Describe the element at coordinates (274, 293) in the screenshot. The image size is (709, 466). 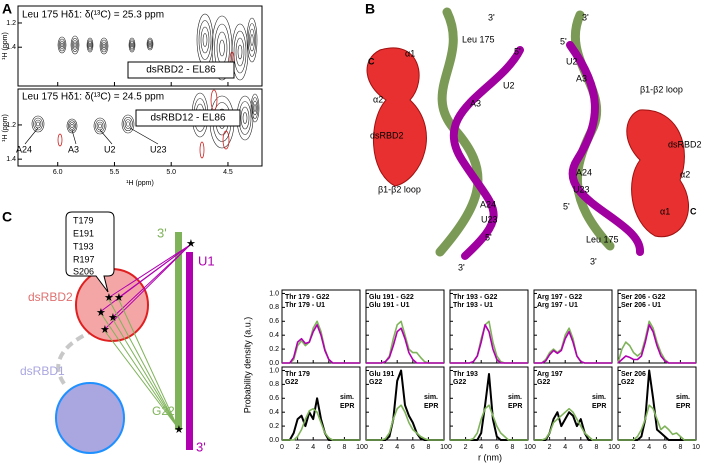
I see `y-tick-label: 1.0` at that location.